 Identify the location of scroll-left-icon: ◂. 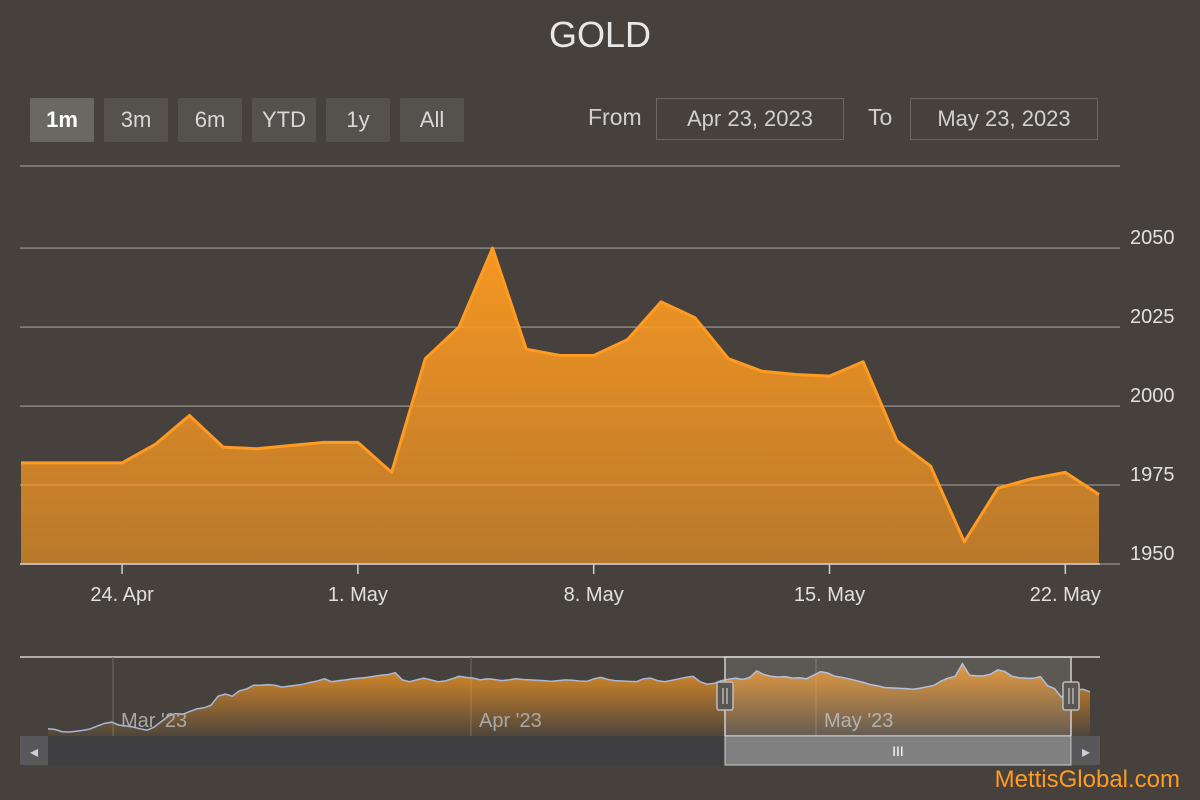
(34, 751).